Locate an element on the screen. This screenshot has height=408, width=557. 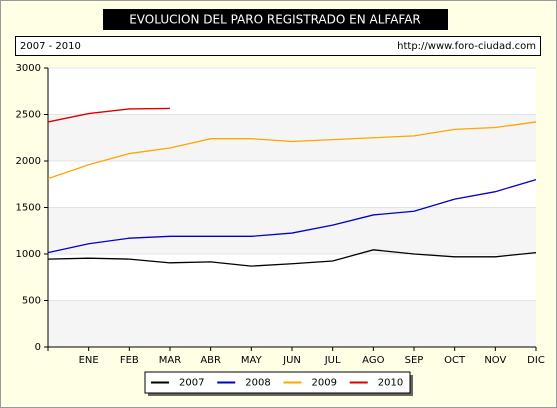
source: http://www.foro-ciudad.com is located at coordinates (466, 46).